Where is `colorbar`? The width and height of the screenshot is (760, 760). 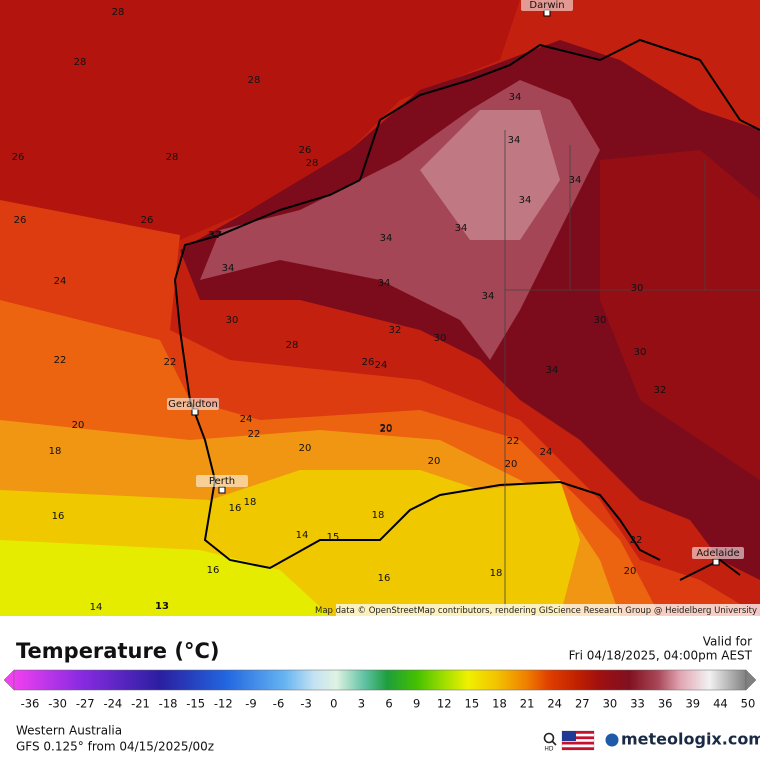 colorbar is located at coordinates (380, 680).